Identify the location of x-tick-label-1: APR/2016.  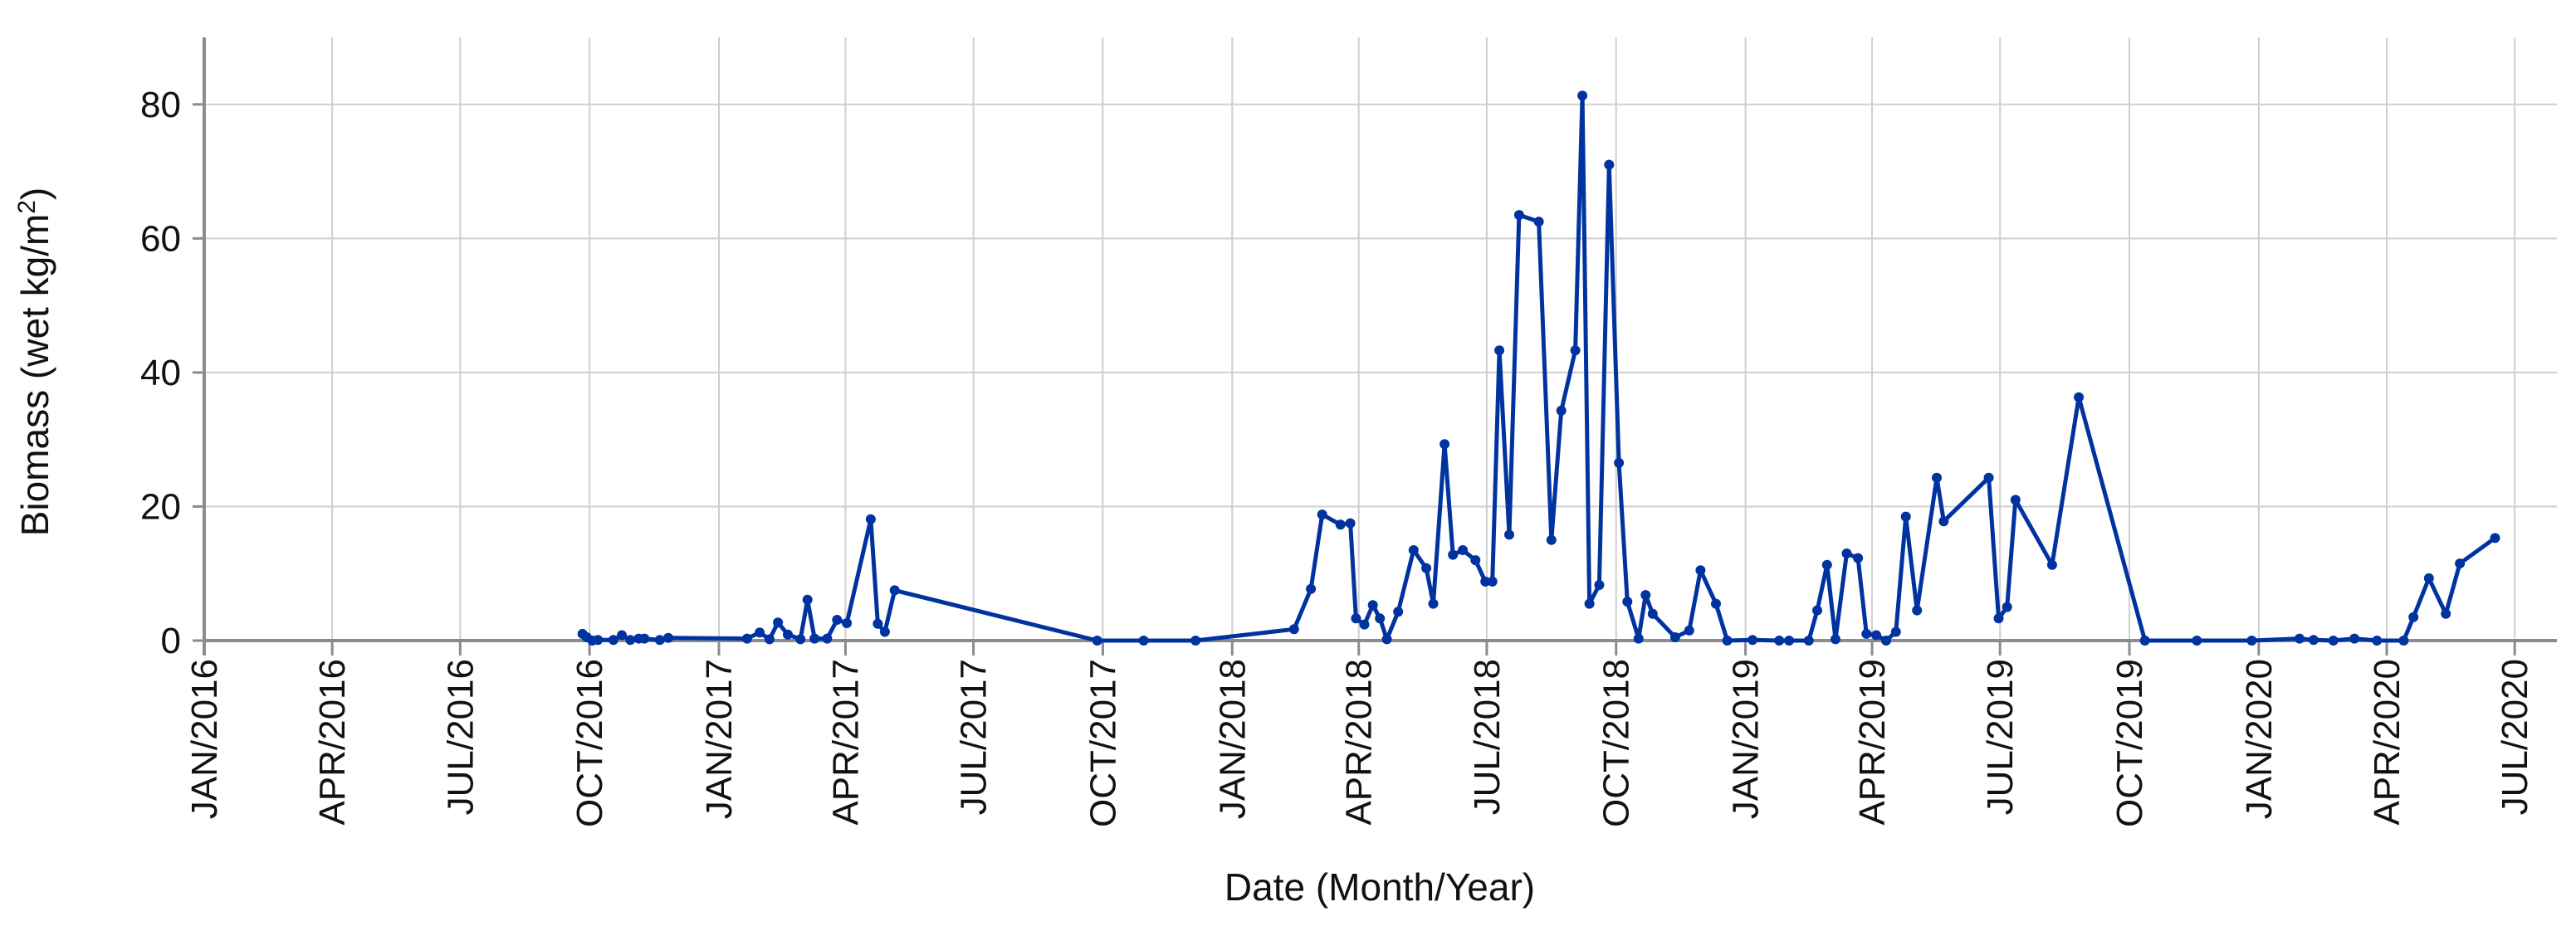
(332, 742).